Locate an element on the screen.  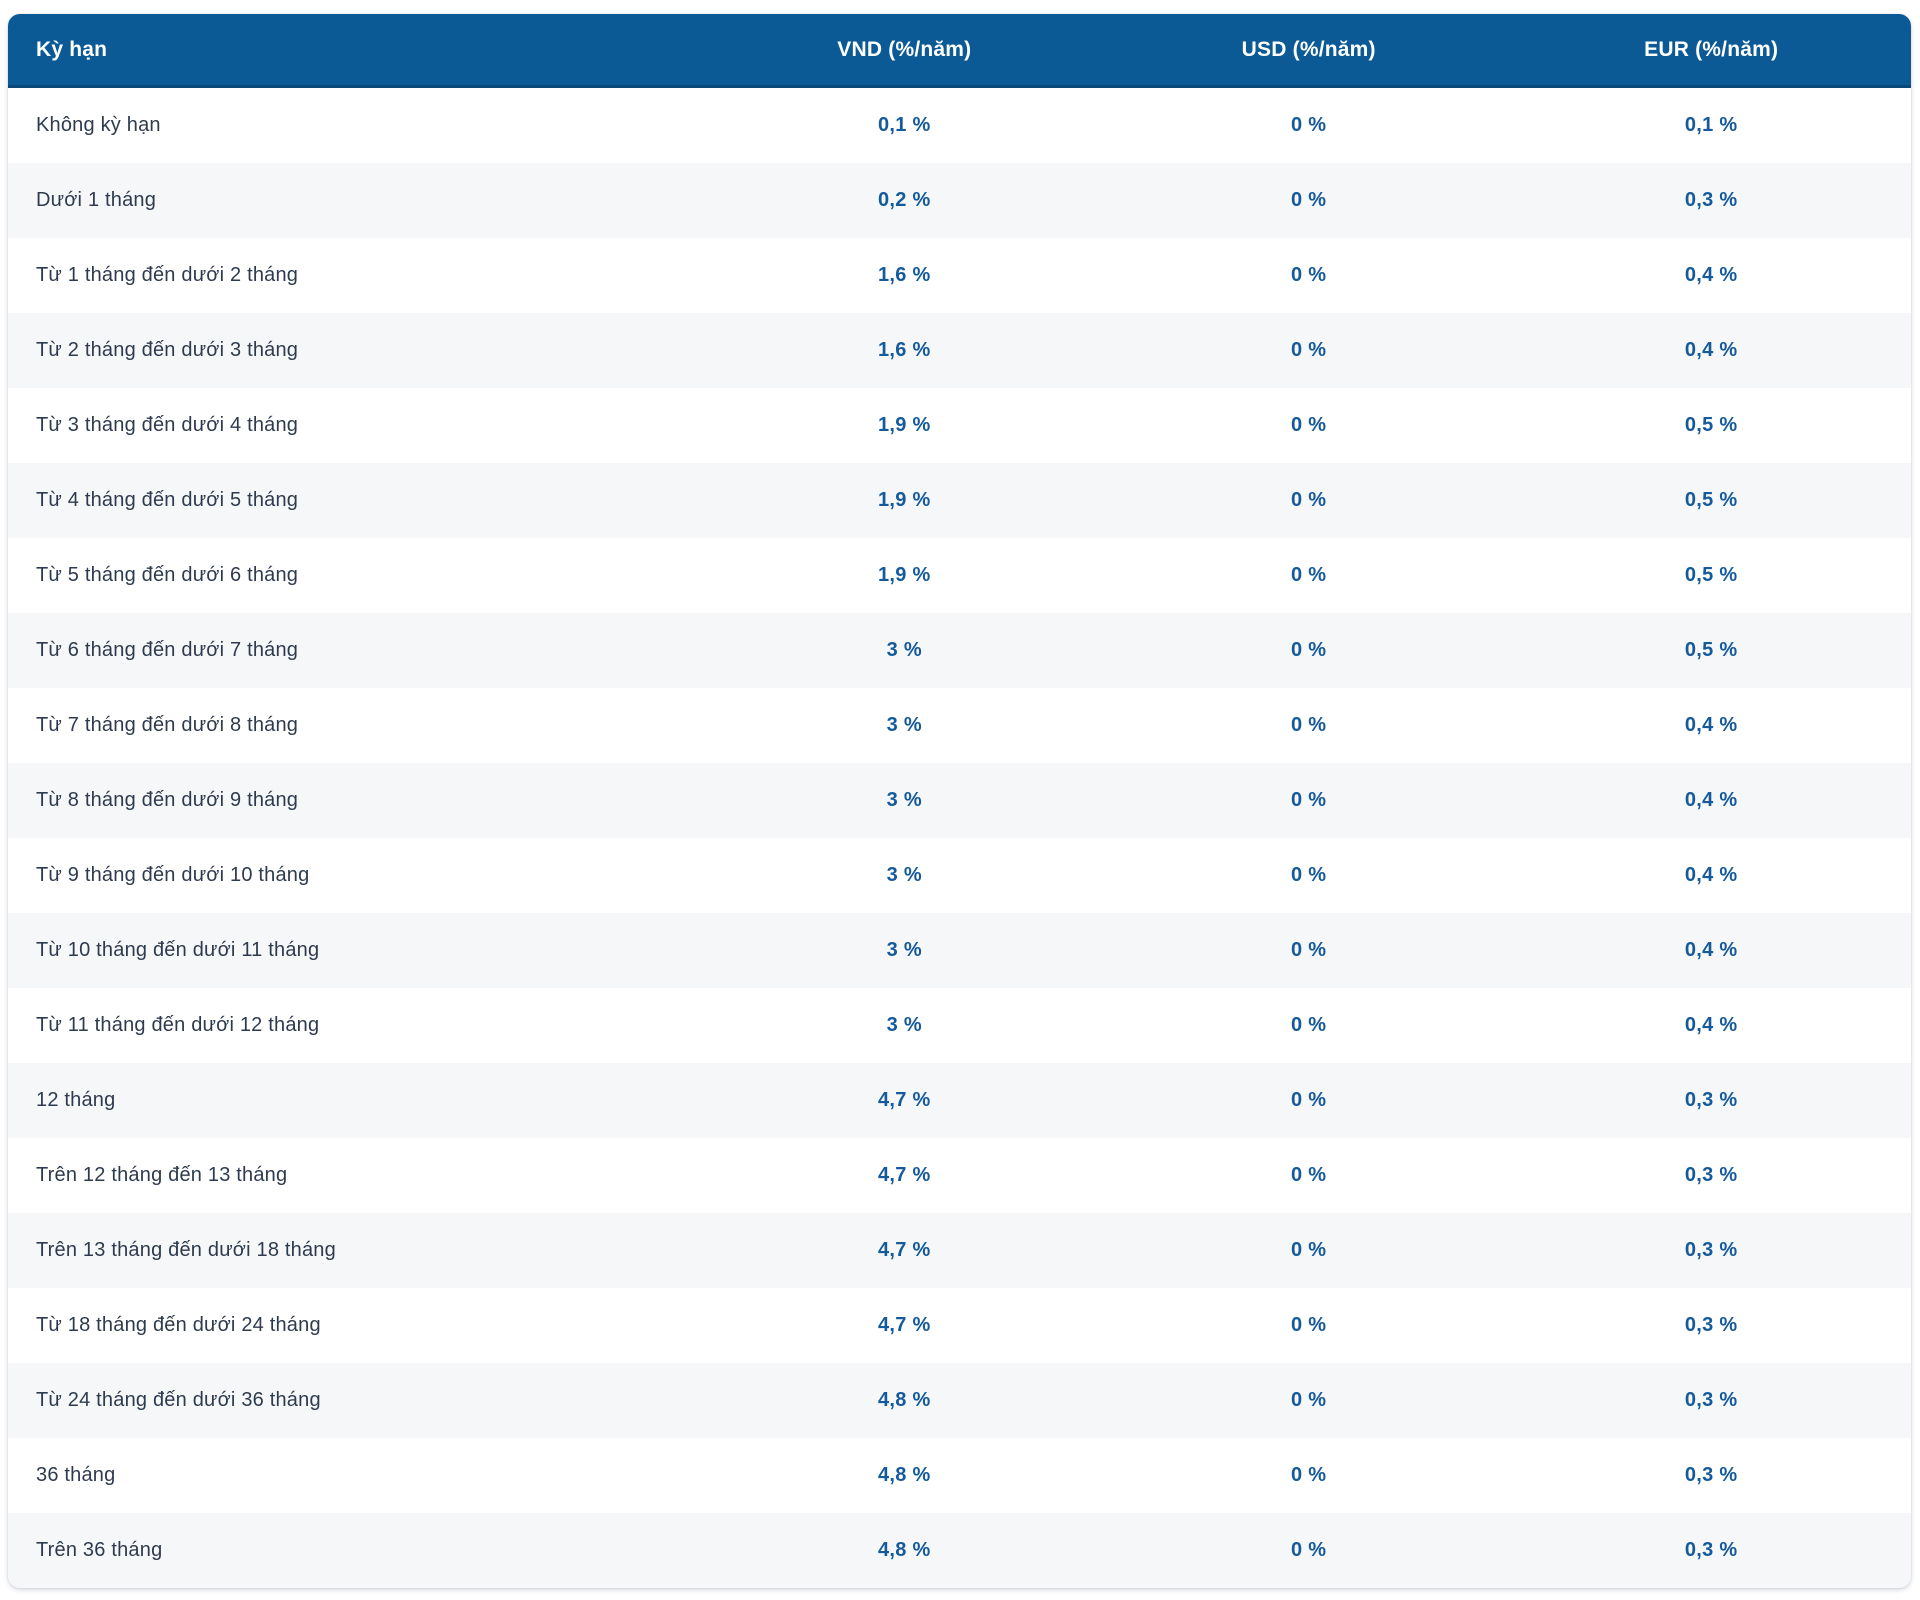
table-row: 12 tháng 4,7 % 0 % 0,3 % is located at coordinates (959, 1100).